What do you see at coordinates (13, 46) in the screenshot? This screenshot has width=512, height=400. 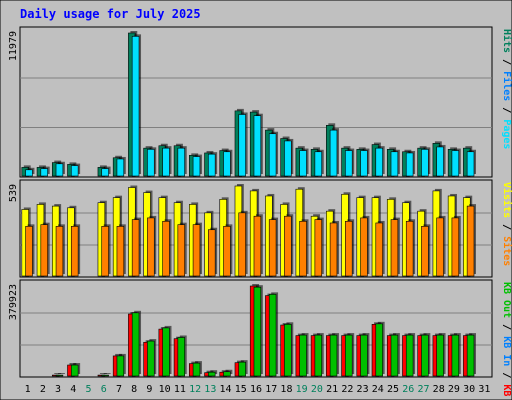 I see `ymax-label: 11979` at bounding box center [13, 46].